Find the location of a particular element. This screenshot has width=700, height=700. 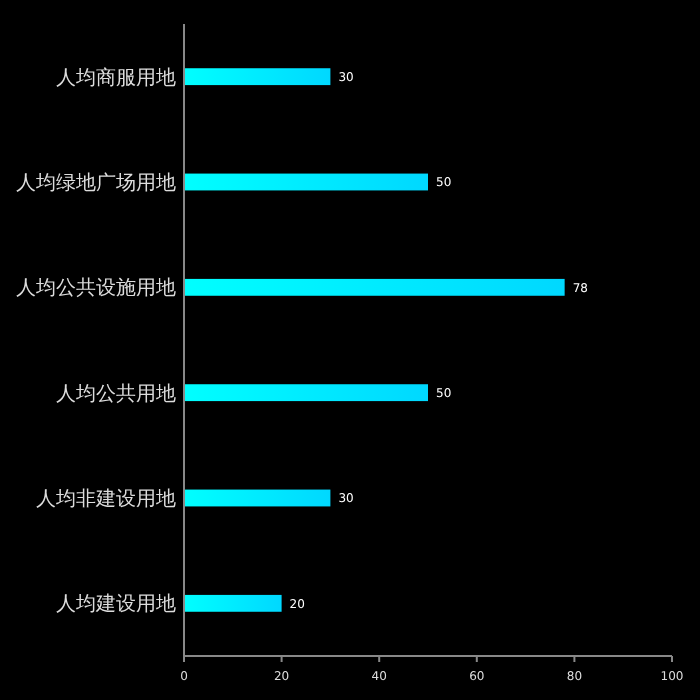

y-tick-label: 人均公共用地 is located at coordinates (116, 393).